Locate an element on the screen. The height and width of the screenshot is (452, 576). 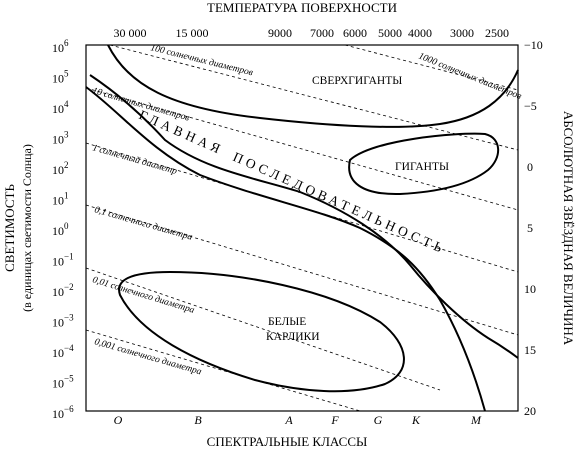
luminosity-tick: 10³ is located at coordinates (60, 138).